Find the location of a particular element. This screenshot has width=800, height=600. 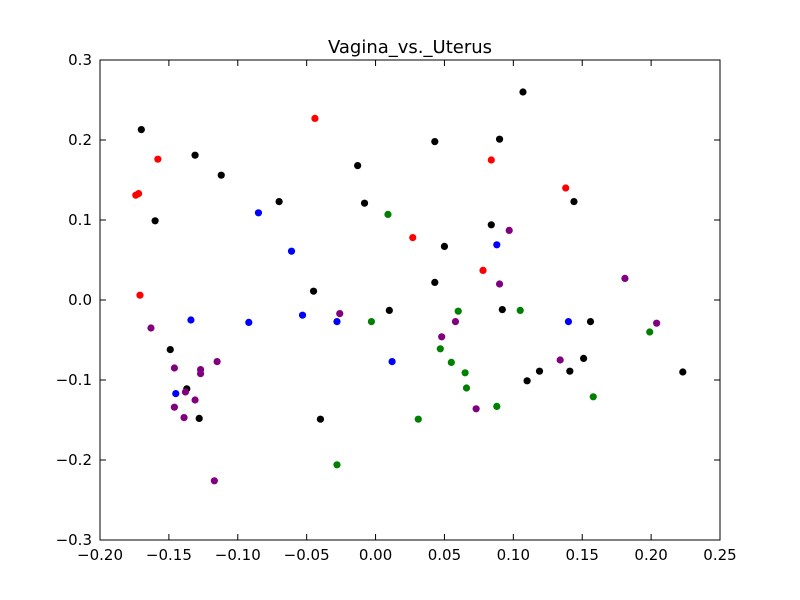

y-tick-label: 0.1 is located at coordinates (80, 220).